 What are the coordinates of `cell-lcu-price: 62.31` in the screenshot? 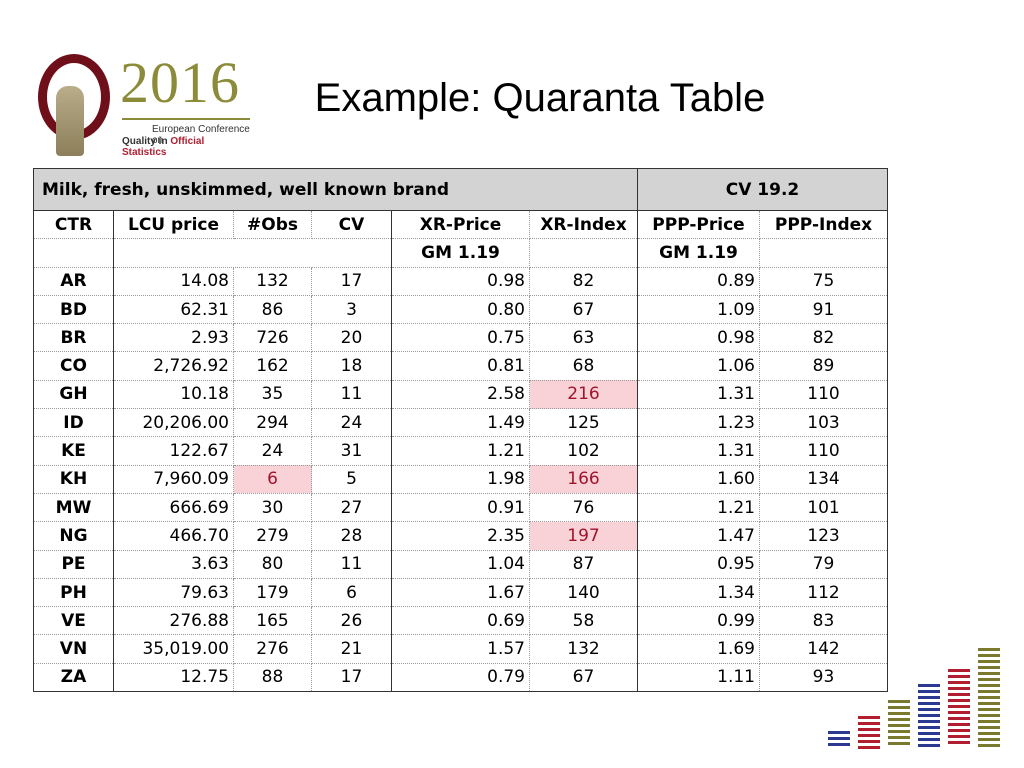 It's located at (173, 309).